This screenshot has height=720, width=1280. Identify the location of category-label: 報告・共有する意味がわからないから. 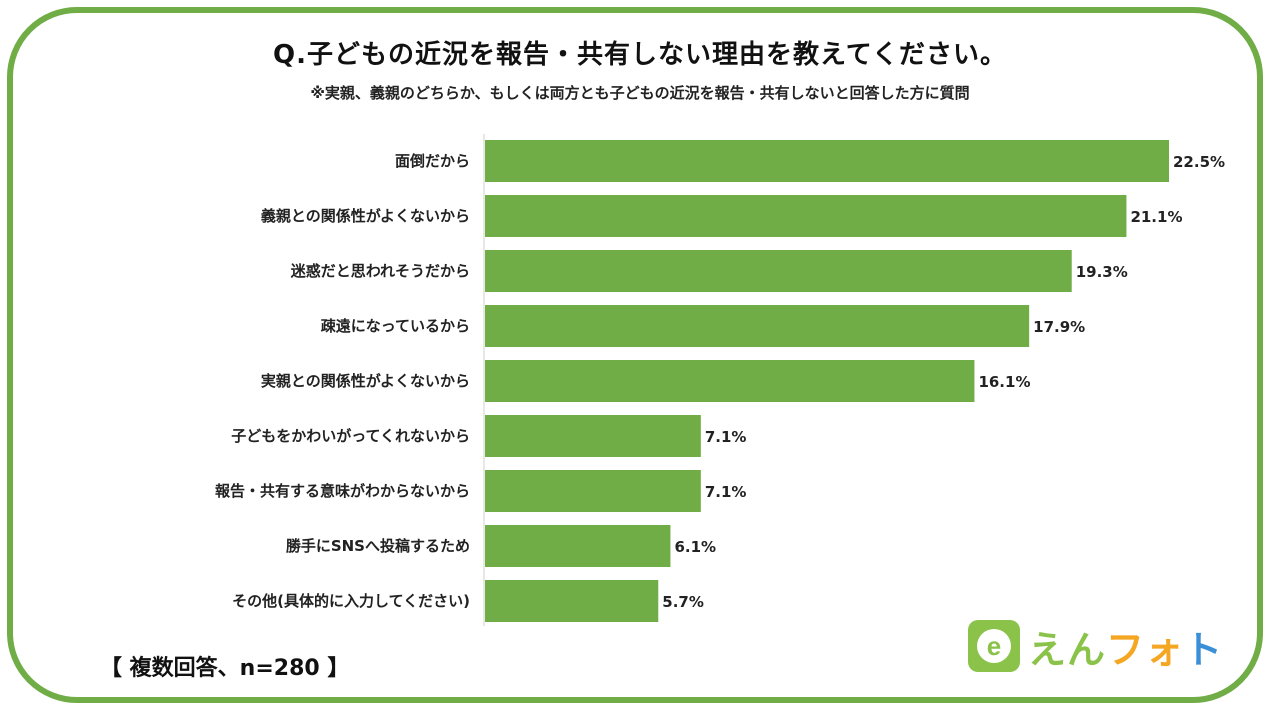
(342, 491).